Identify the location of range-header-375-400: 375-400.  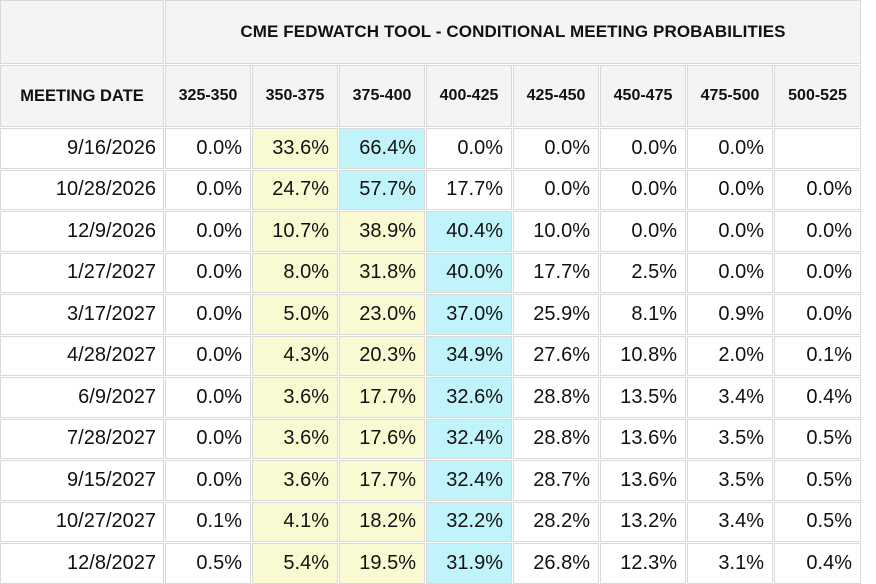
(382, 96).